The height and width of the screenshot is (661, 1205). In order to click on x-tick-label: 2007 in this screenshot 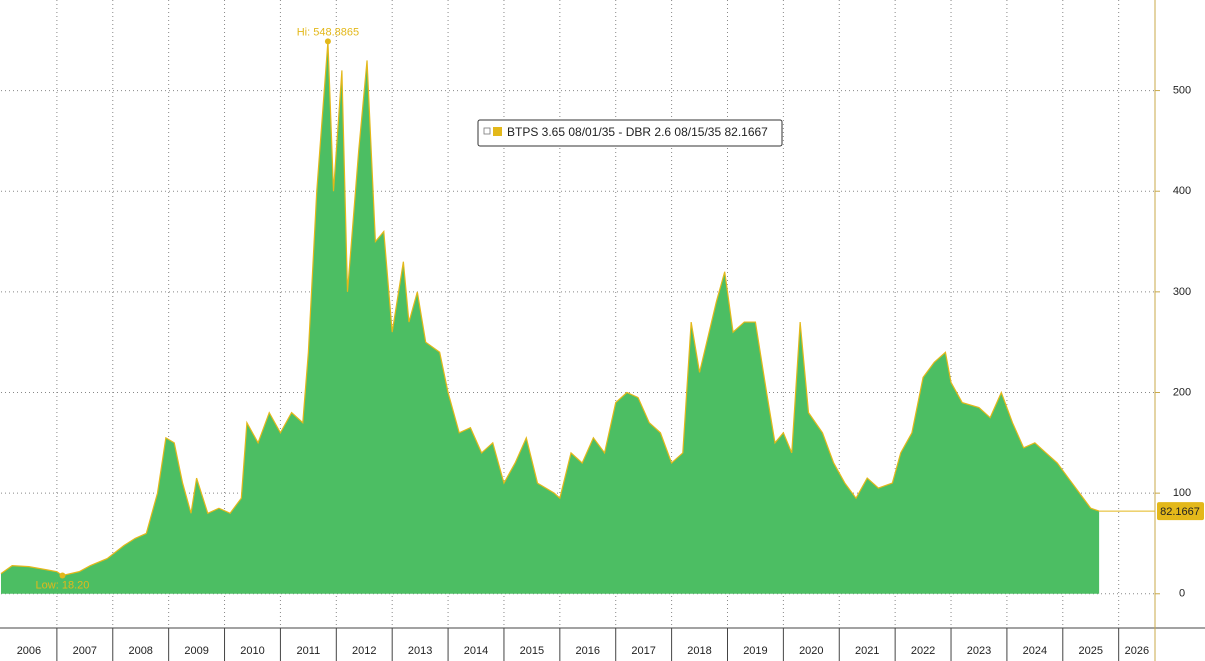, I will do `click(85, 651)`.